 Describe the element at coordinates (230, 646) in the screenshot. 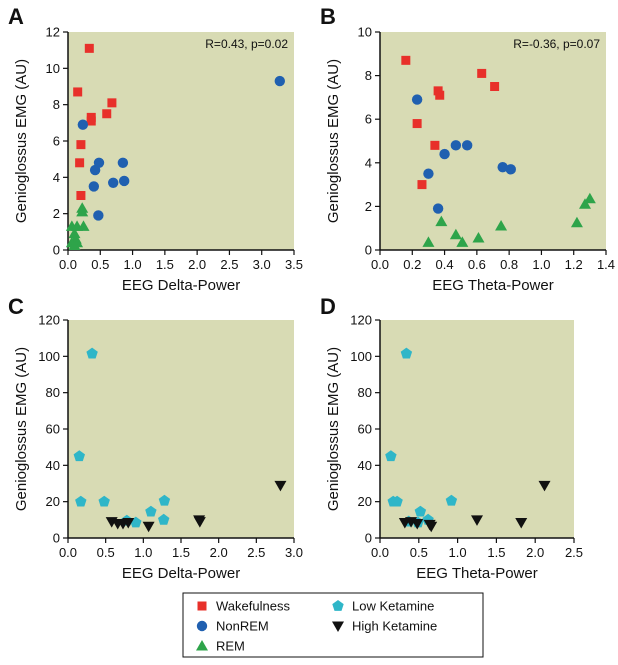

I see `legend-label: REM` at that location.